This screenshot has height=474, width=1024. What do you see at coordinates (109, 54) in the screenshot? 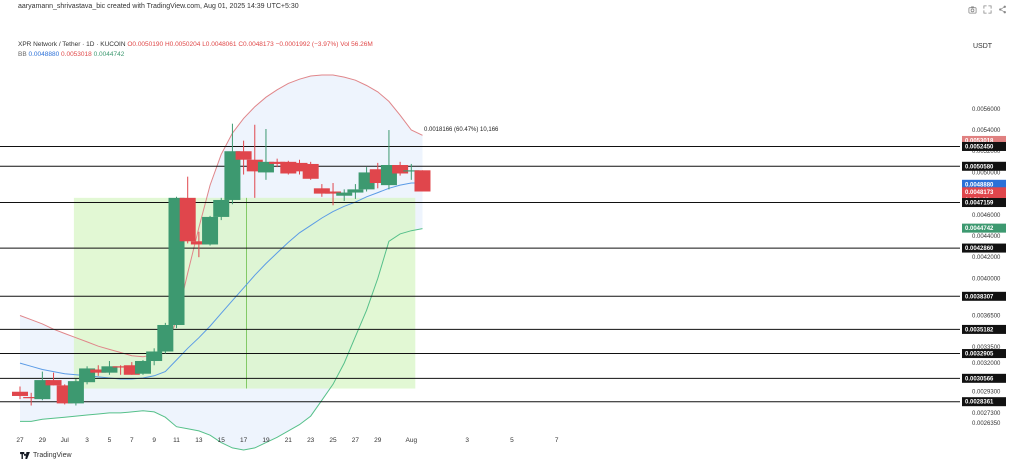
I see `bb-lower-value: 0.0044742` at bounding box center [109, 54].